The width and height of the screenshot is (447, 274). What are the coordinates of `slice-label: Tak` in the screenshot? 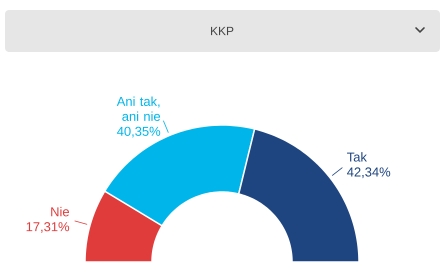 It's located at (357, 157).